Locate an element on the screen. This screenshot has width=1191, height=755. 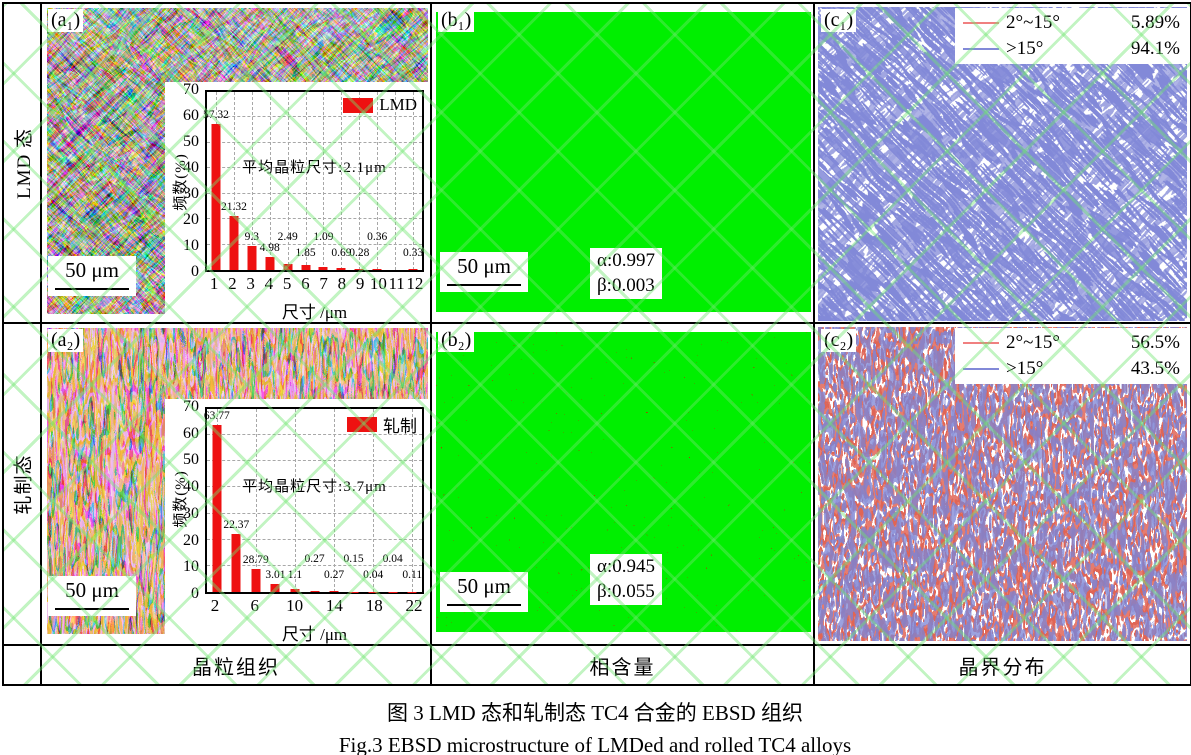
bar-value-label: 1.1 is located at coordinates (295, 575).